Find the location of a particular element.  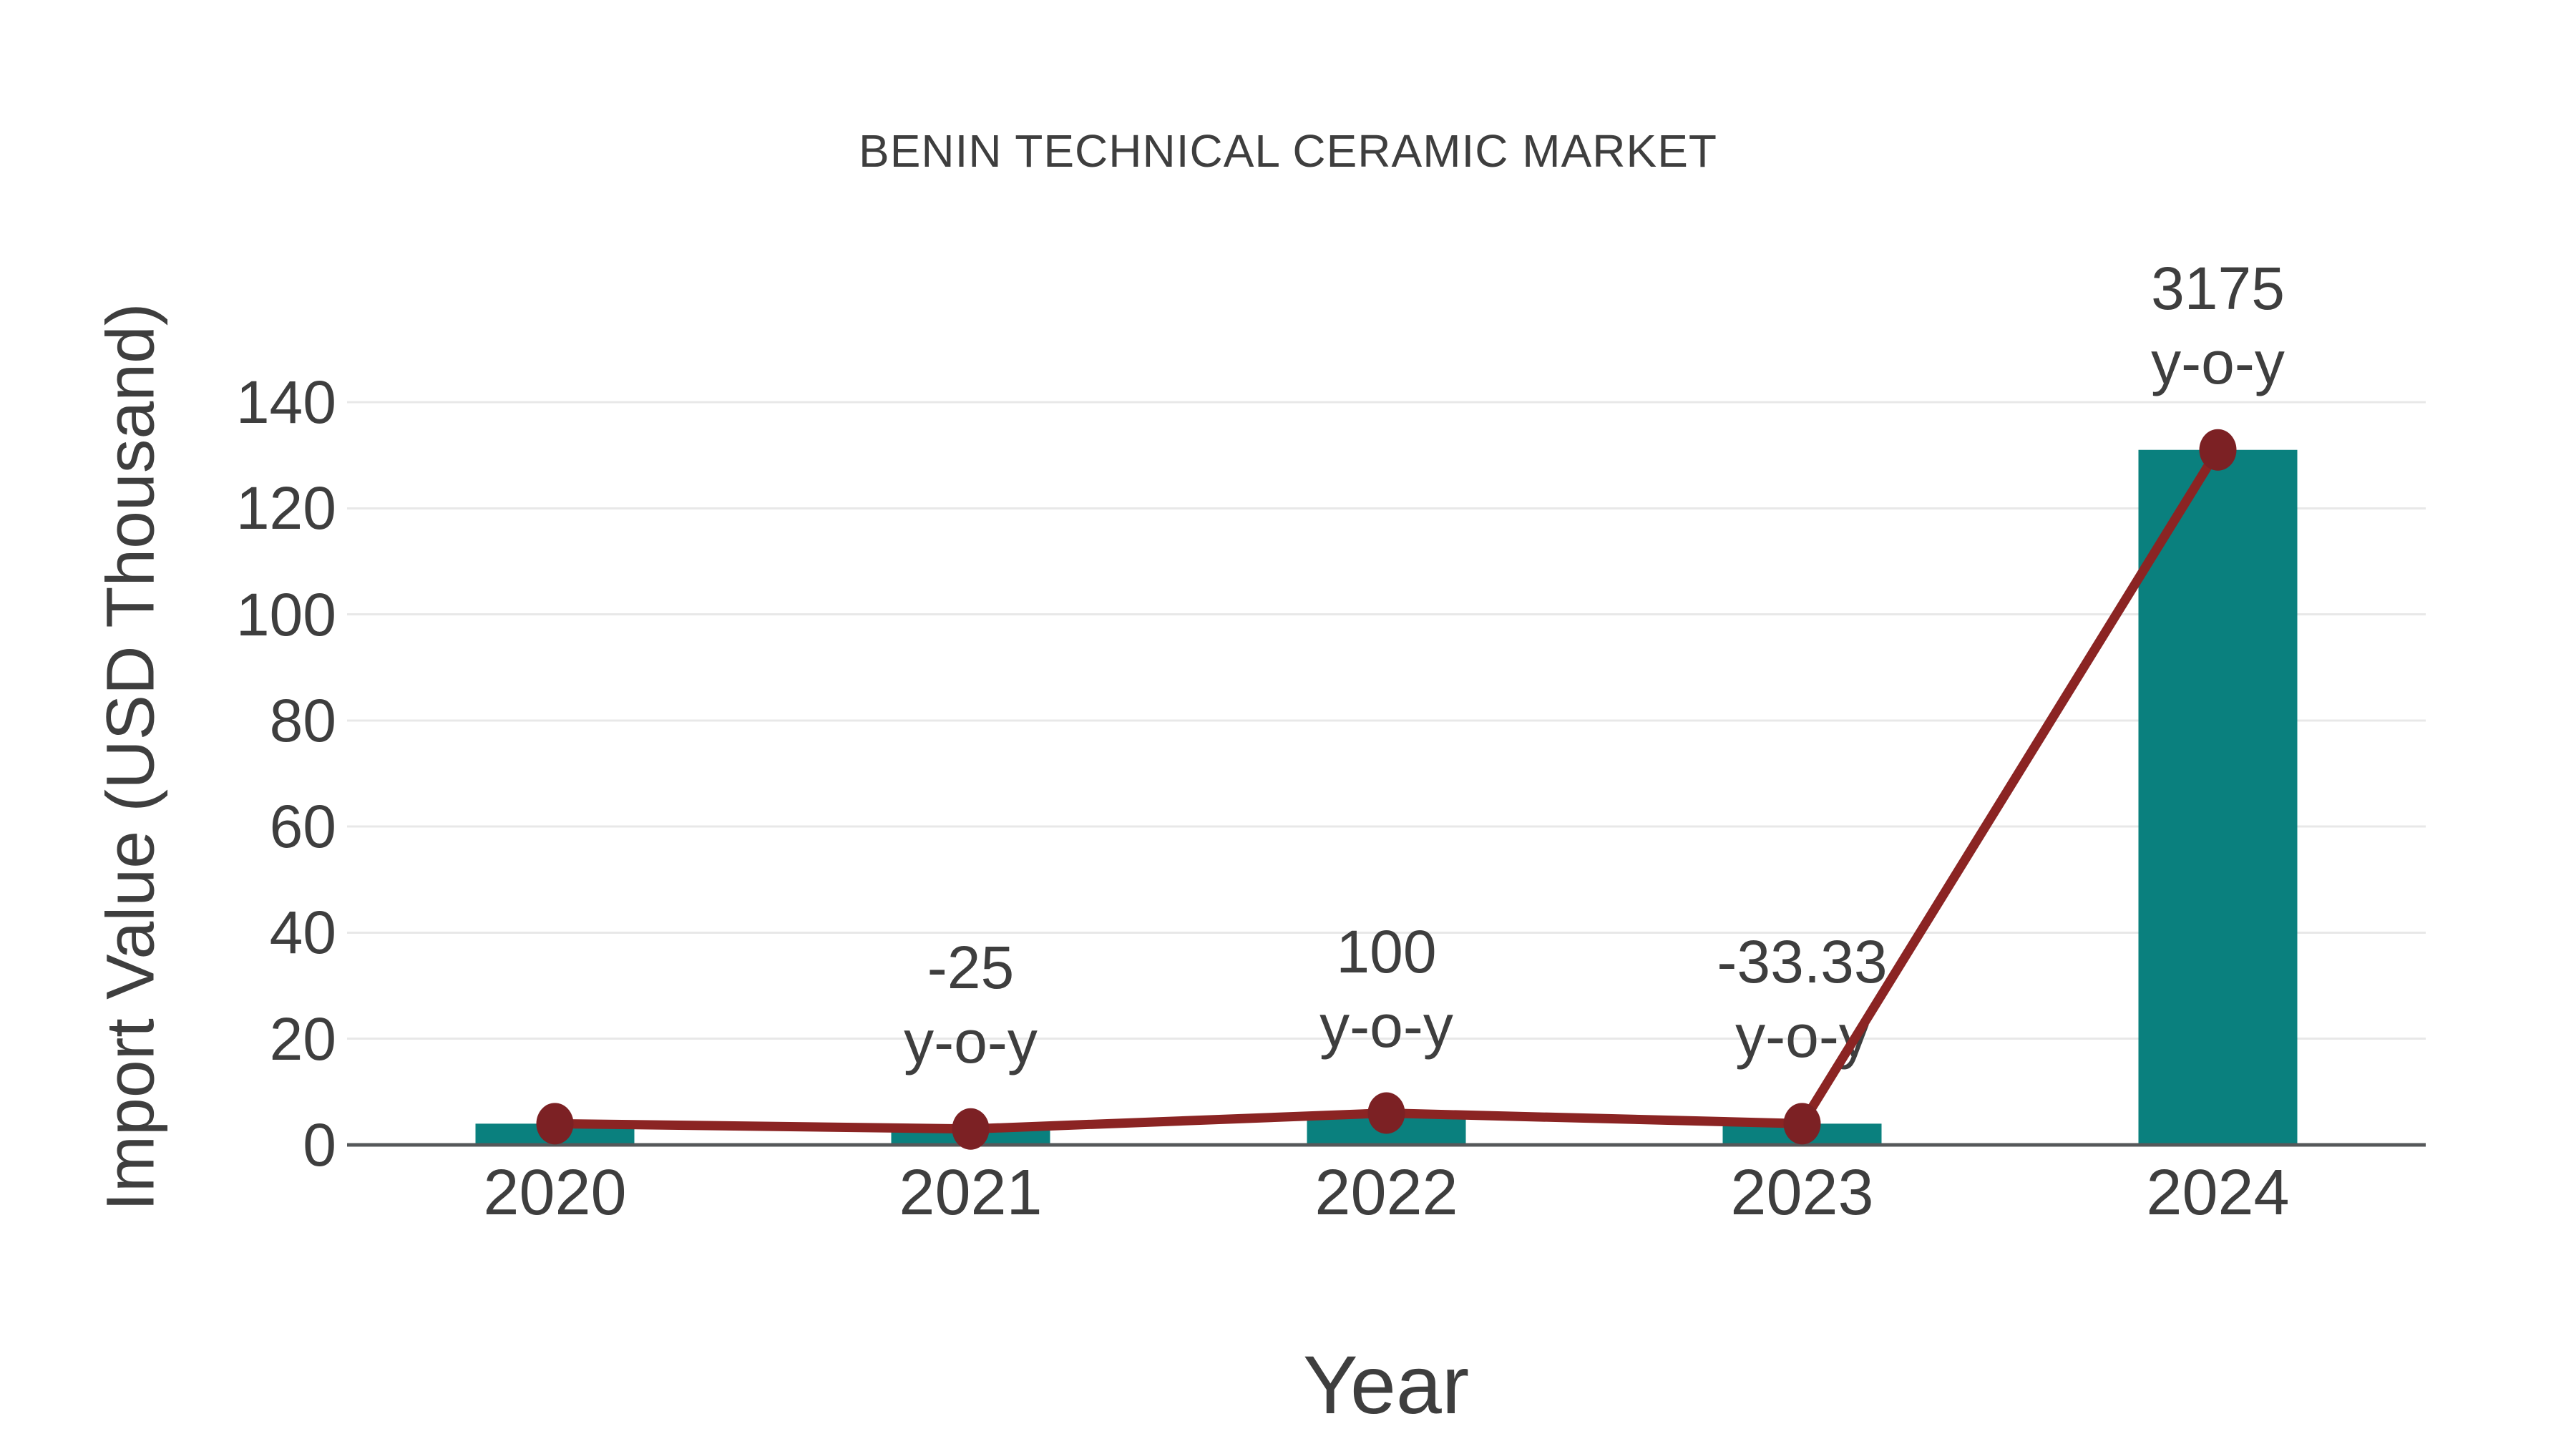

y-tick-120: 120 is located at coordinates (285, 508).